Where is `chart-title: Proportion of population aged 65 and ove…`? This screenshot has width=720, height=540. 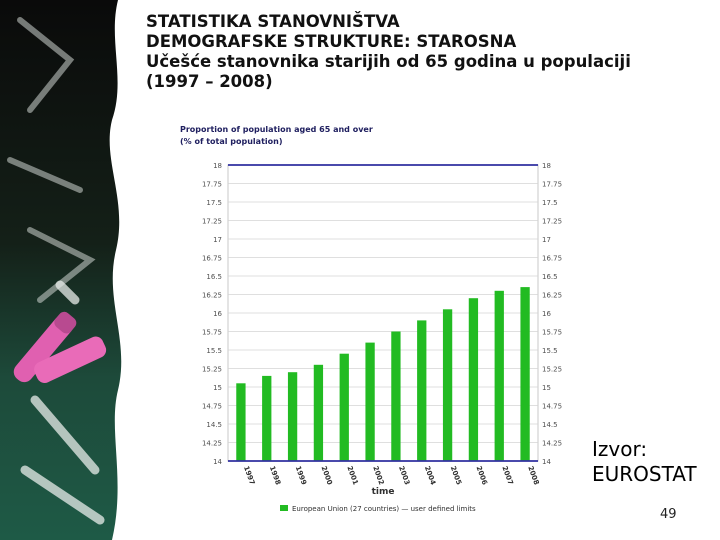 chart-title: Proportion of population aged 65 and ove… is located at coordinates (276, 129).